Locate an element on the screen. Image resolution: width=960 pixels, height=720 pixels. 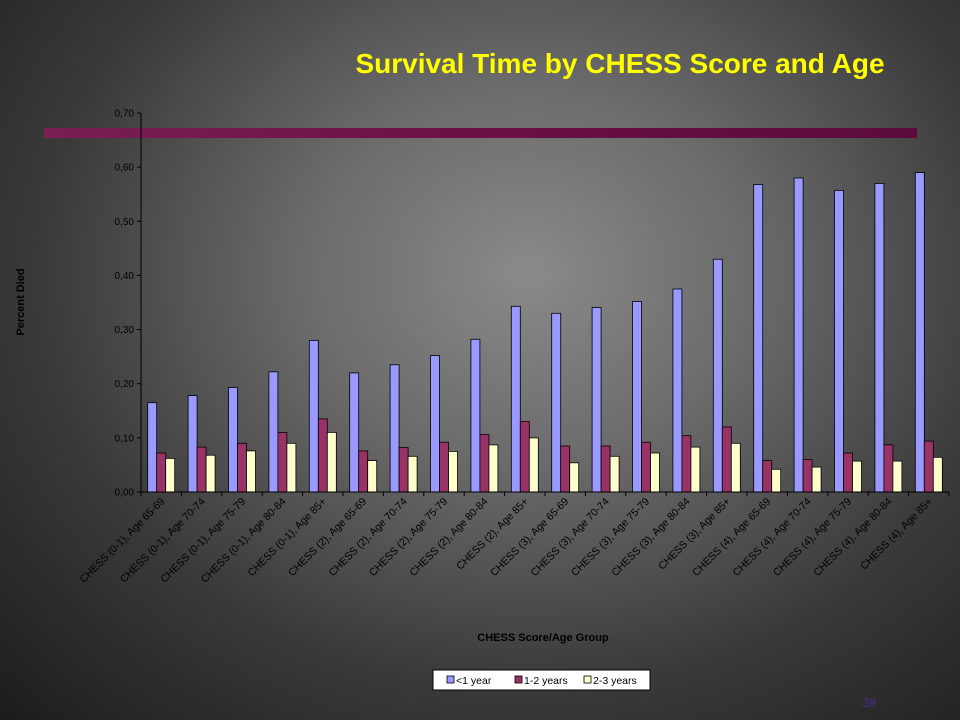
x-tick-label: CHESS (3), Age 75-79 is located at coordinates (610, 537).